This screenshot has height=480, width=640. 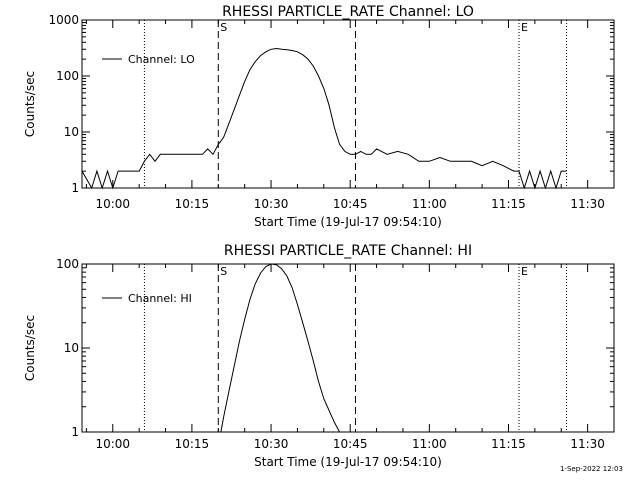 What do you see at coordinates (348, 12) in the screenshot?
I see `chart-title: RHESSI PARTICLE_RATE Channel: LO` at bounding box center [348, 12].